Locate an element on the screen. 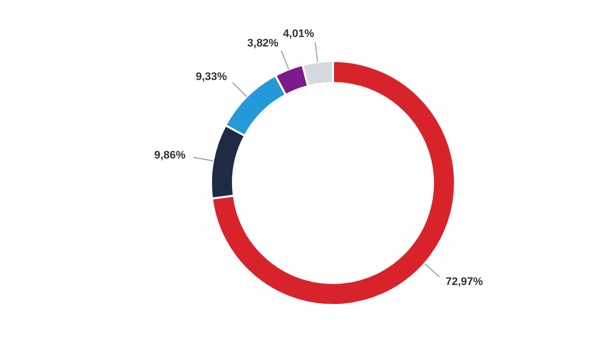  data-label: 72,97% is located at coordinates (465, 282).